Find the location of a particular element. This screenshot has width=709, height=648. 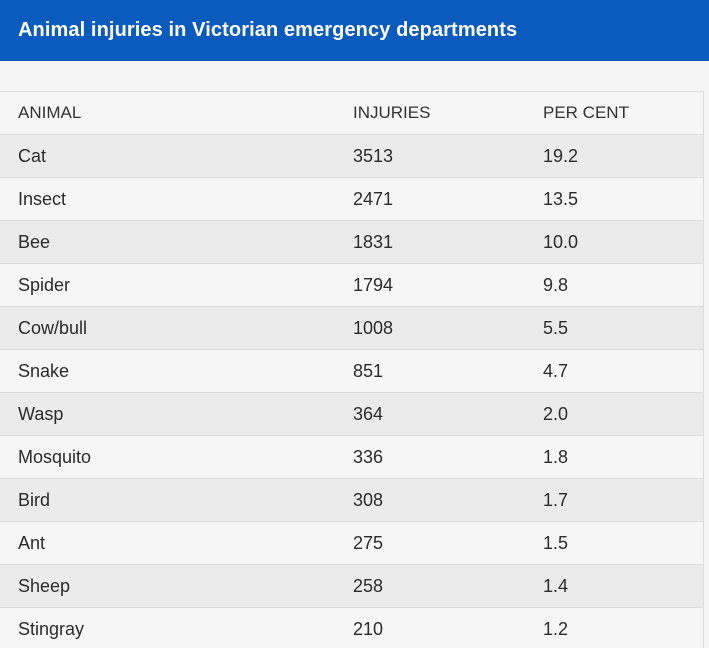

injuries-cell: 364 is located at coordinates (368, 413).